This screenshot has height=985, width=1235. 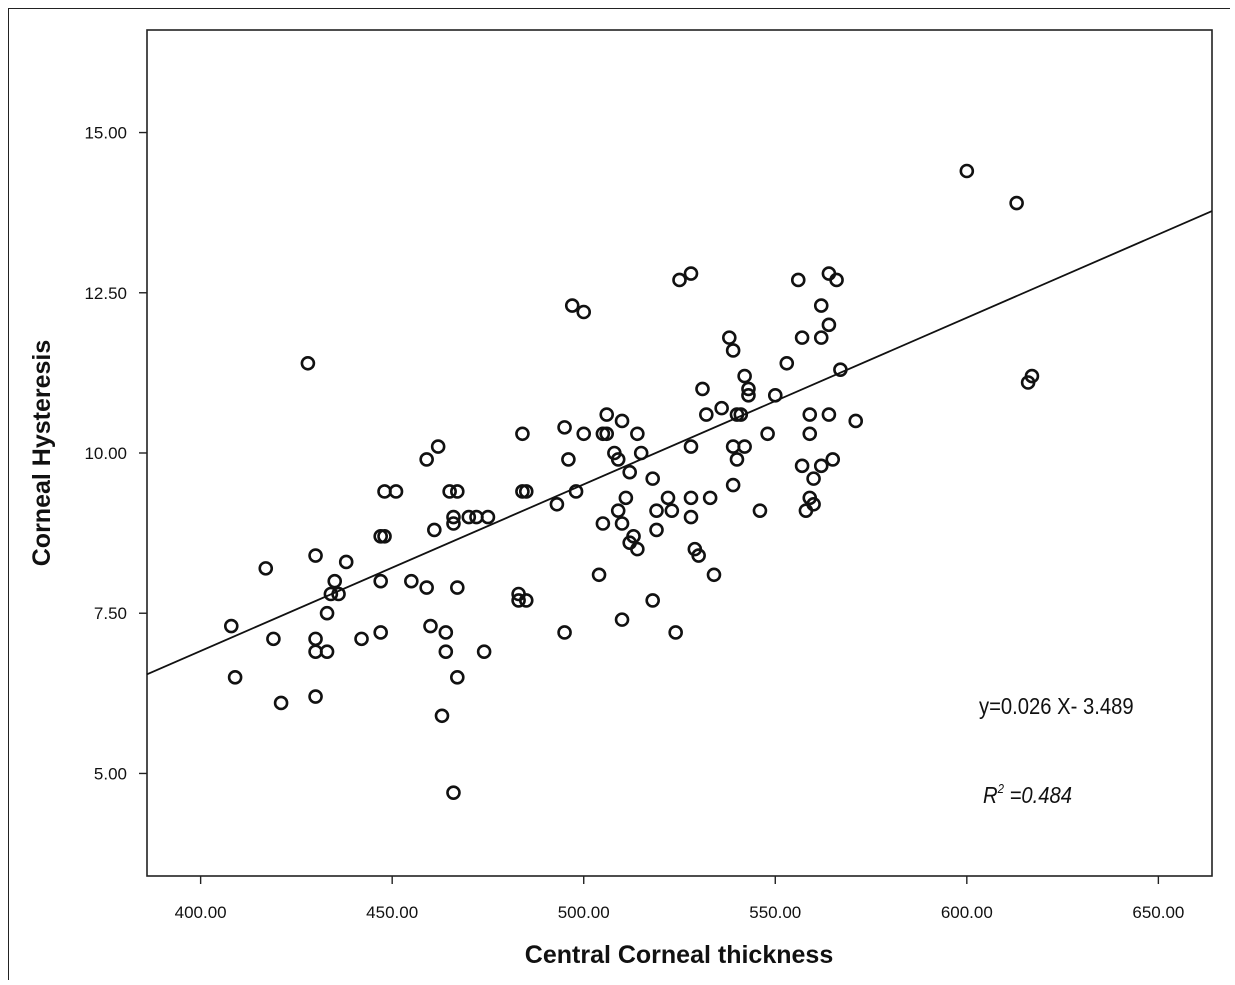 I want to click on x-tick-label: 550.00, so click(x=775, y=912).